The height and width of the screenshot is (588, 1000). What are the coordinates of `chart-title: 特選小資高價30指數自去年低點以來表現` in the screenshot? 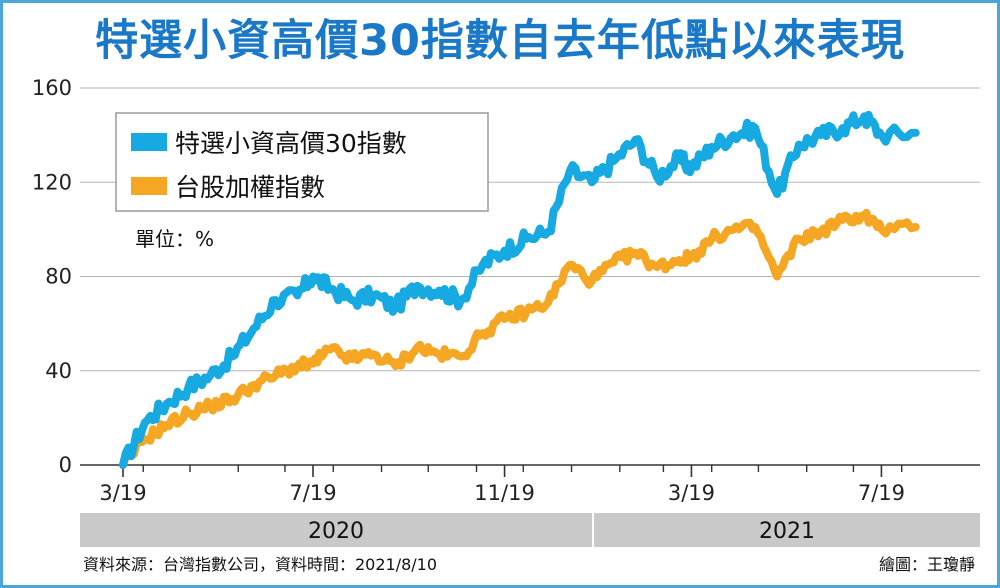 It's located at (500, 41).